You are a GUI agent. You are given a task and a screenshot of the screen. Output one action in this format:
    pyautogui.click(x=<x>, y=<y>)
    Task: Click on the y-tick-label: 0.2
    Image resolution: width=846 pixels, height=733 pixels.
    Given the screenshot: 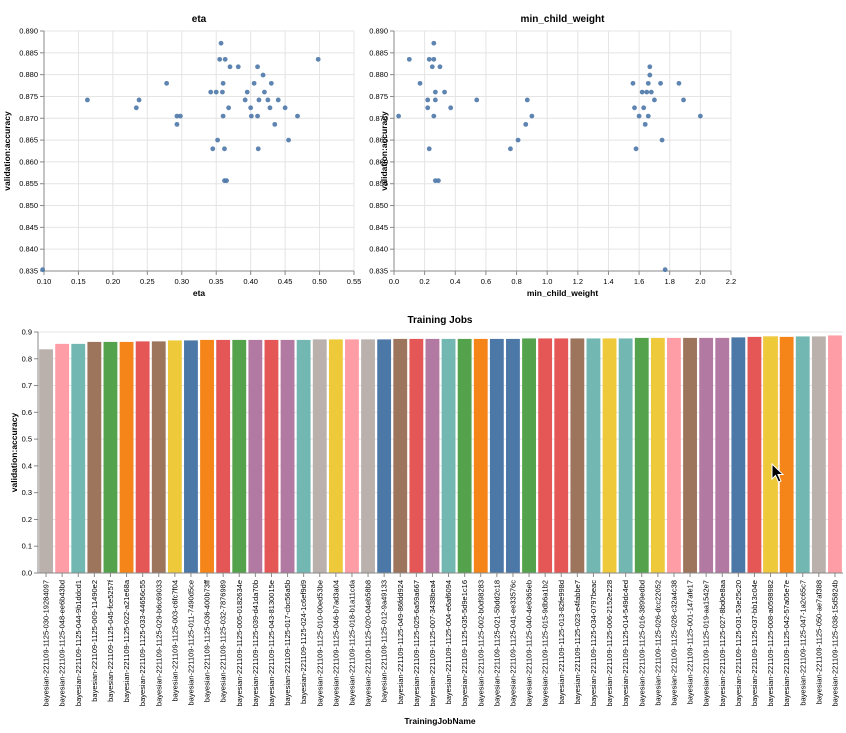 What is the action you would take?
    pyautogui.click(x=27, y=519)
    